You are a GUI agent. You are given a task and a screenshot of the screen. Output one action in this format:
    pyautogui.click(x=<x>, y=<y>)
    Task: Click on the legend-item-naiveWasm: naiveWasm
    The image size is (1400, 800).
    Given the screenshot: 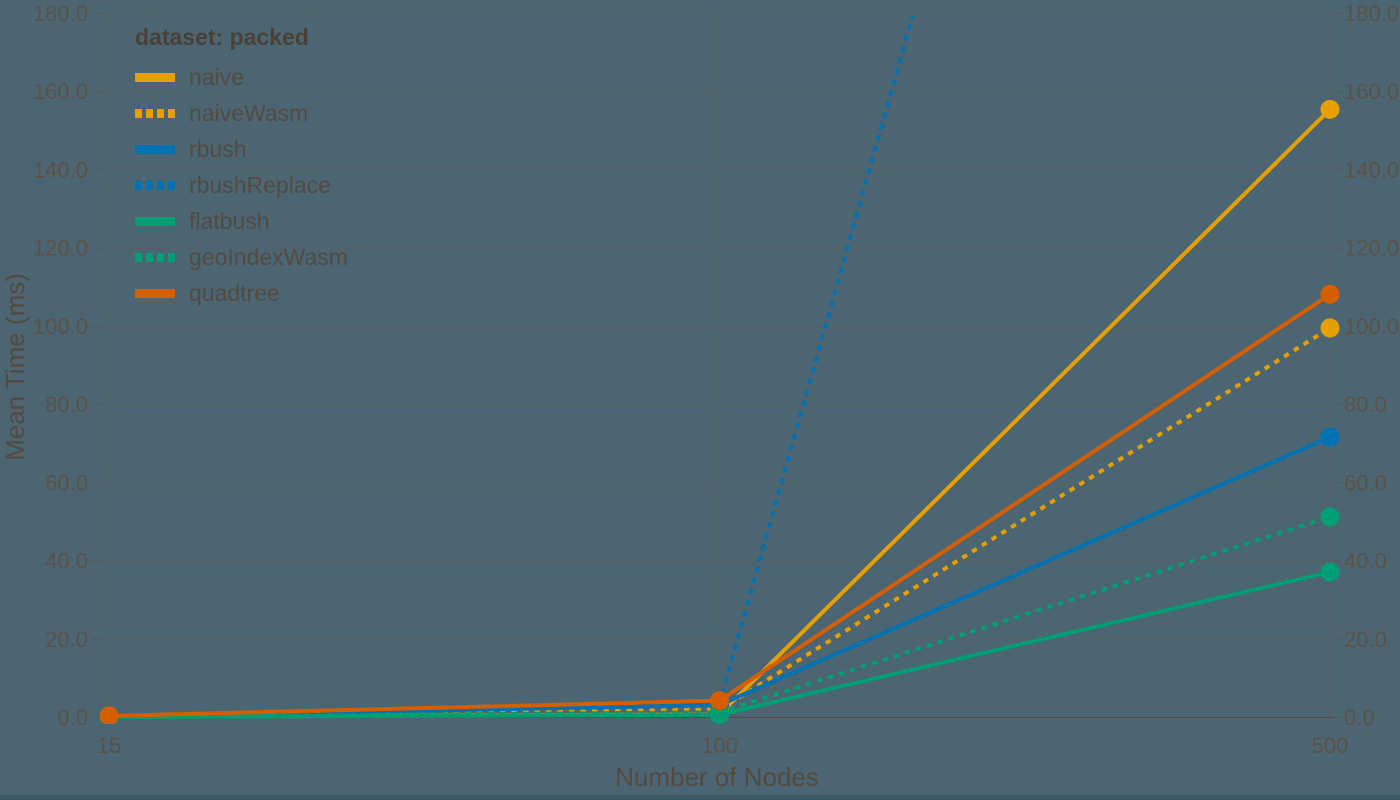 What is the action you would take?
    pyautogui.click(x=241, y=113)
    